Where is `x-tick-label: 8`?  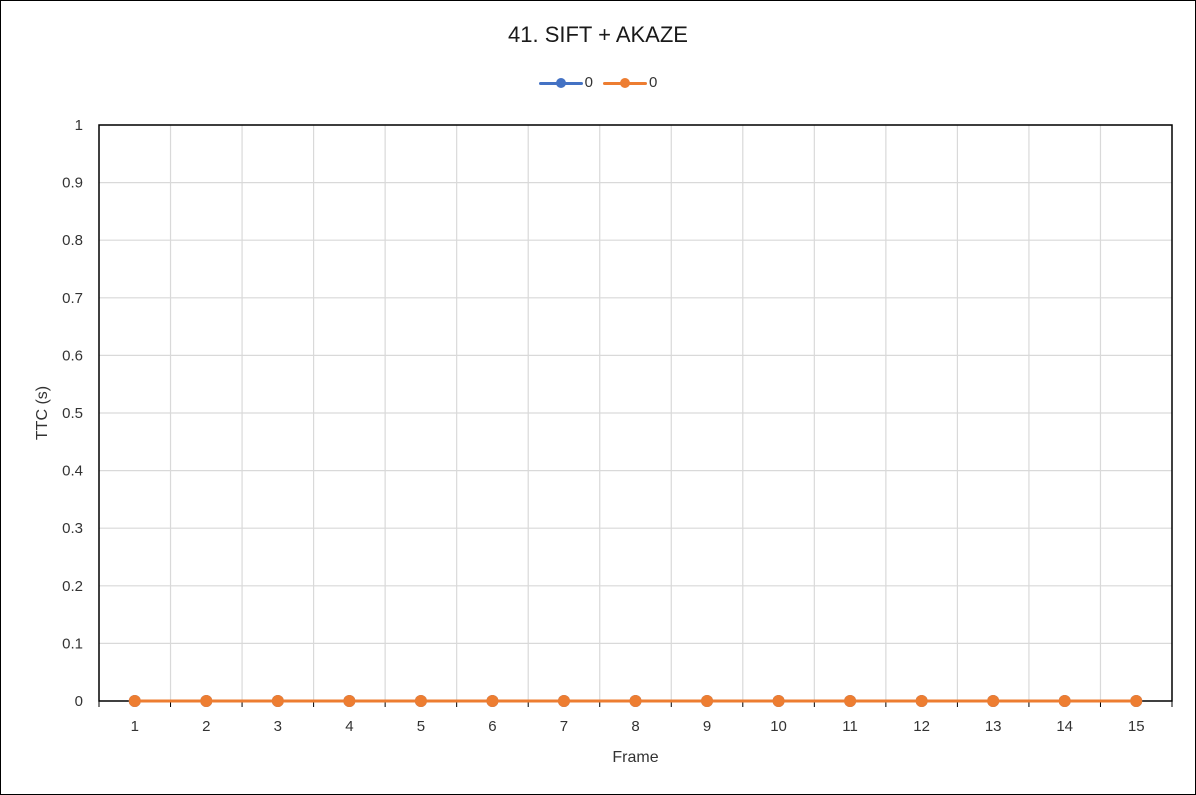 x-tick-label: 8 is located at coordinates (635, 726).